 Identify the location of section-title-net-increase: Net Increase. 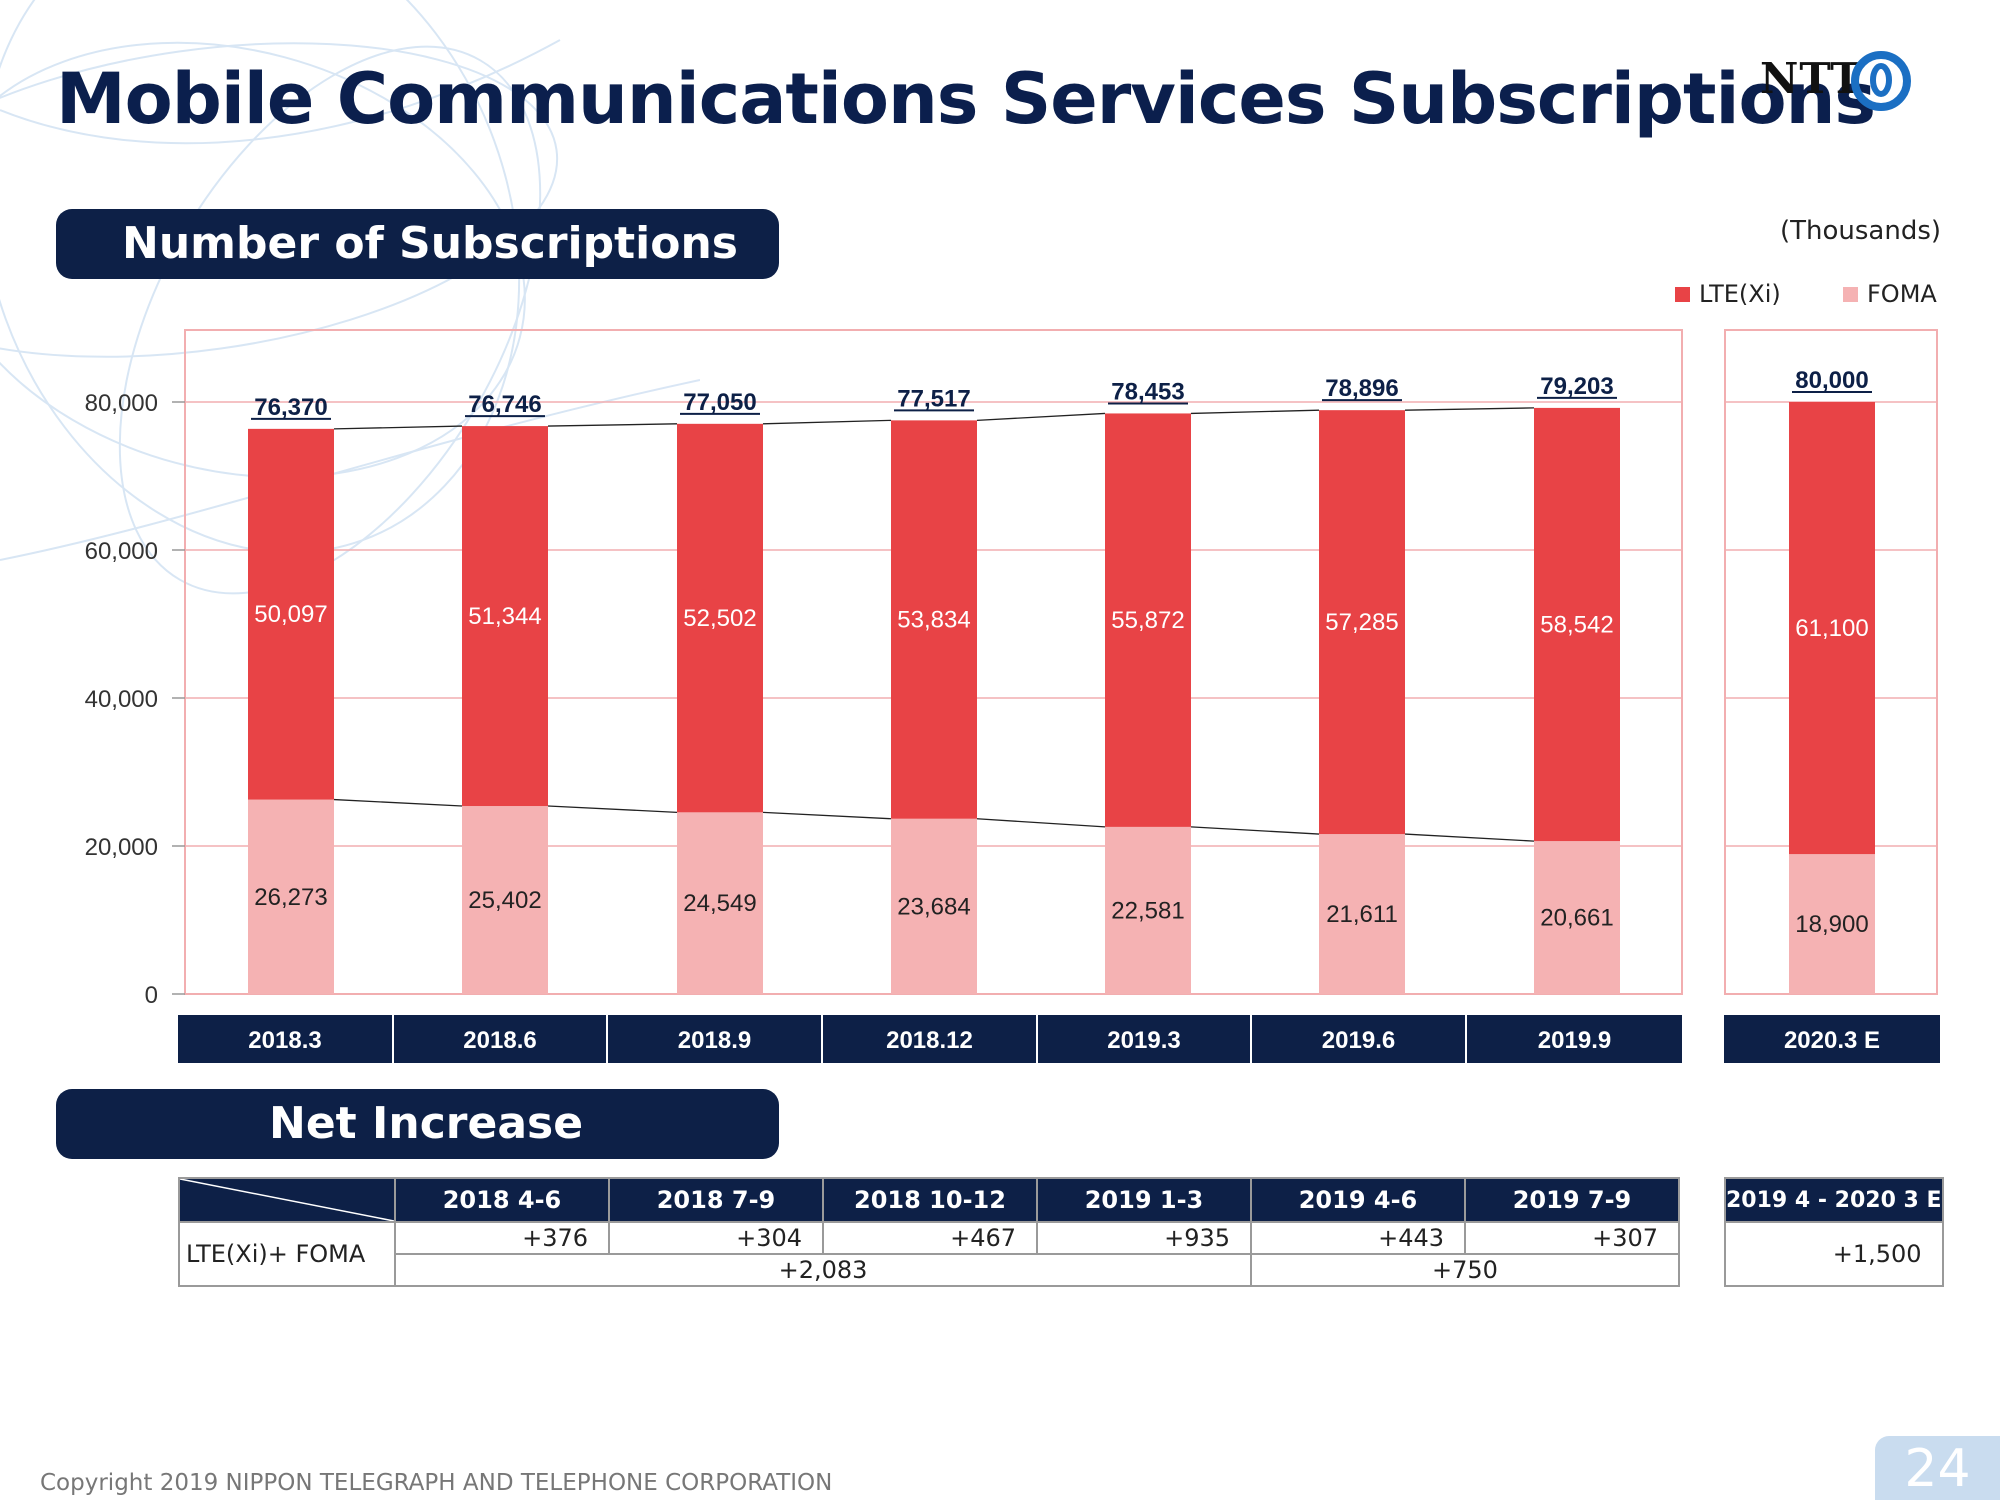
(426, 1123).